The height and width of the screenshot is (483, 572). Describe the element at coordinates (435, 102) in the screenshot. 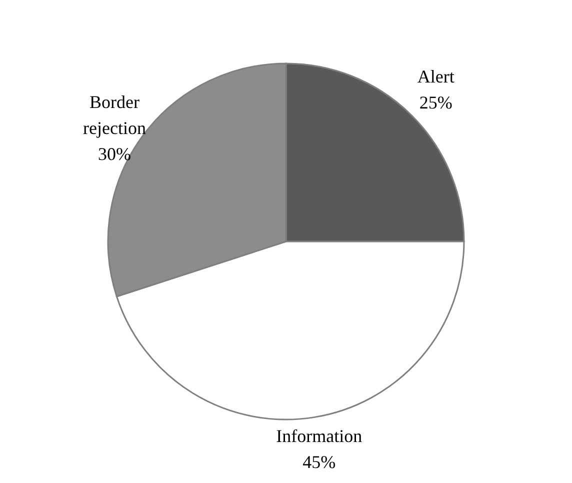

I see `data-label: 25%` at that location.